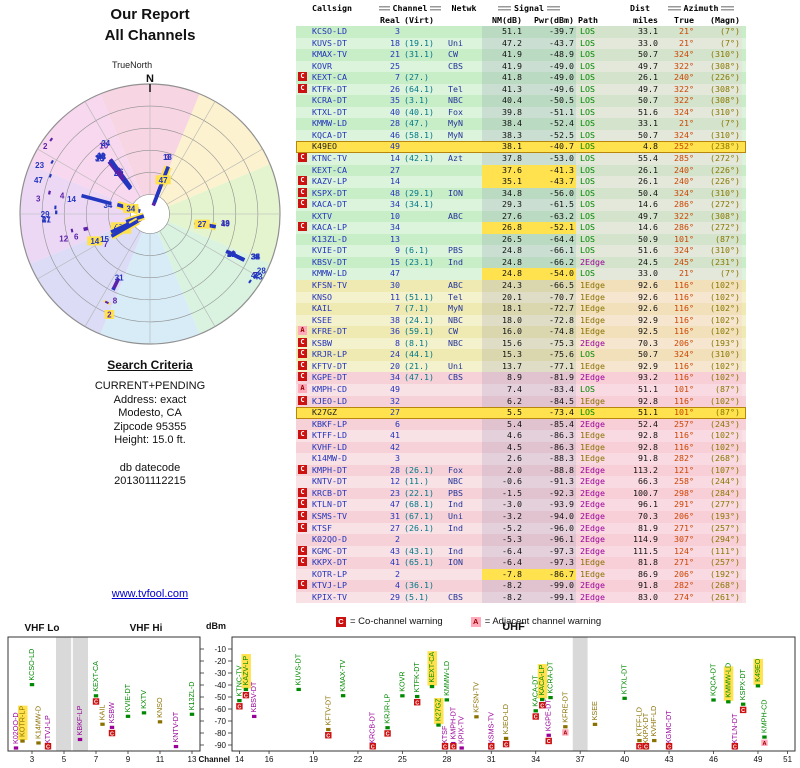 The image size is (800, 768). Describe the element at coordinates (329, 423) in the screenshot. I see `callsign-link: KBKF-LP` at that location.